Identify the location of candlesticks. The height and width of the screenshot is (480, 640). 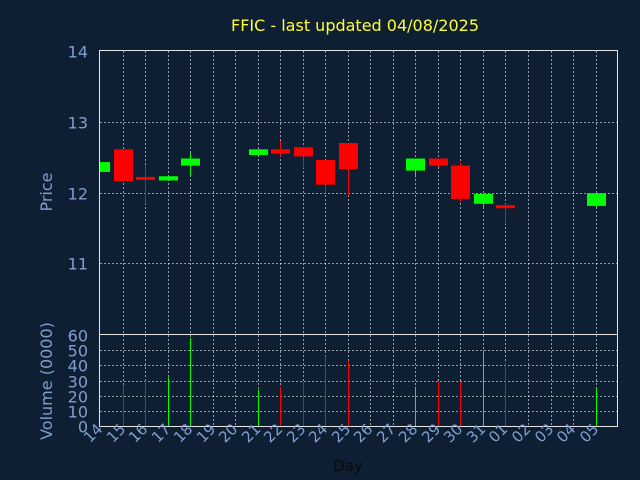
(353, 182).